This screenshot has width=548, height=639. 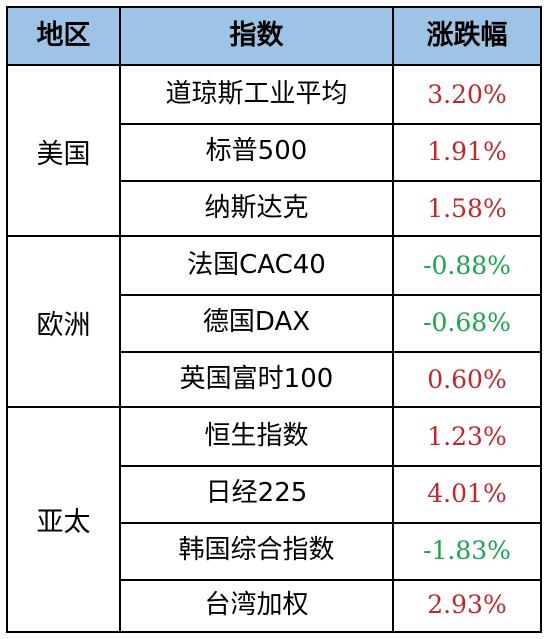 I want to click on index-name: 日经225, so click(x=256, y=493).